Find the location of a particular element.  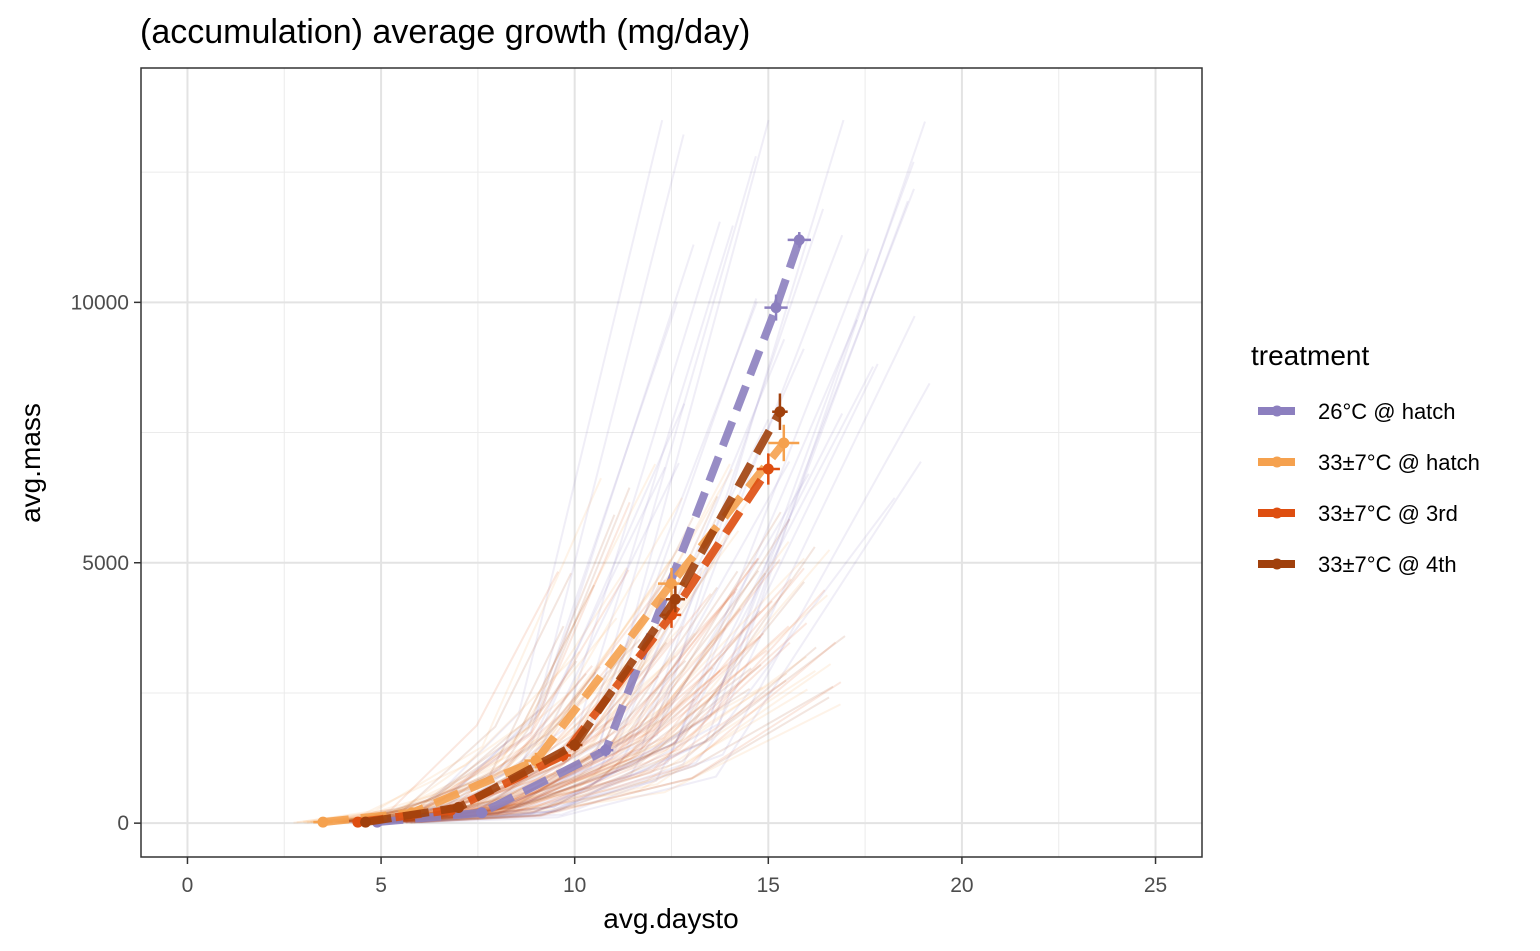

legend-item: 33±7°C @ 3rd is located at coordinates (1358, 513).